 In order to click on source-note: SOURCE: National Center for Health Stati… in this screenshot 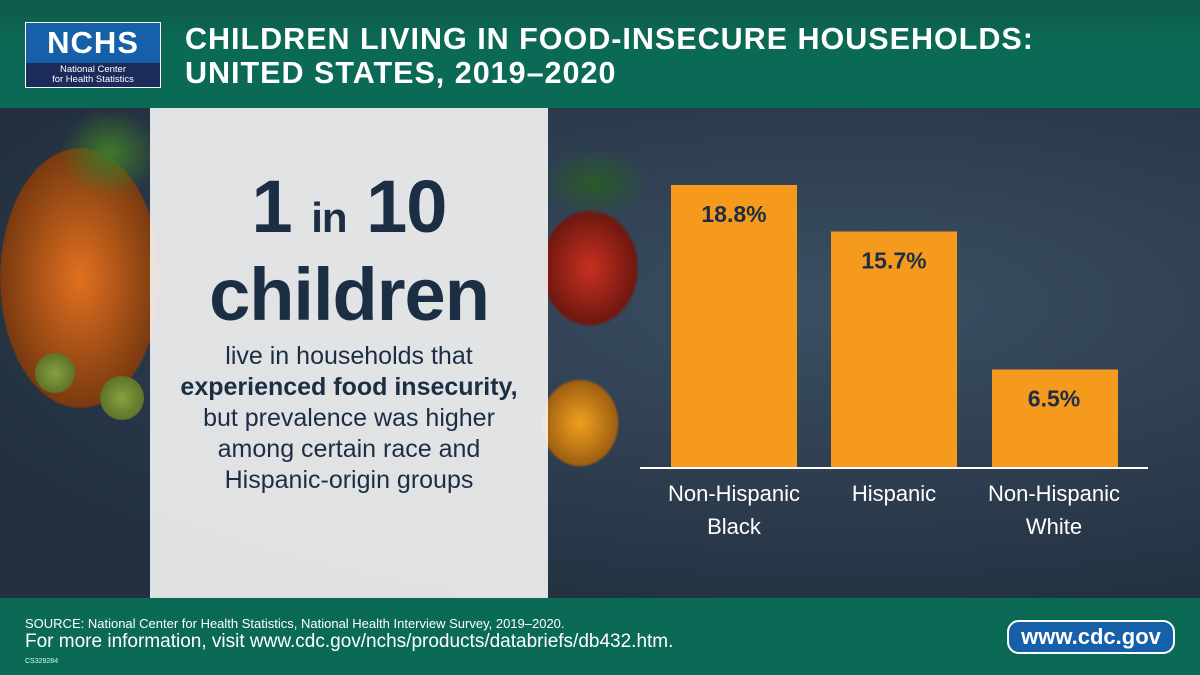, I will do `click(295, 623)`.